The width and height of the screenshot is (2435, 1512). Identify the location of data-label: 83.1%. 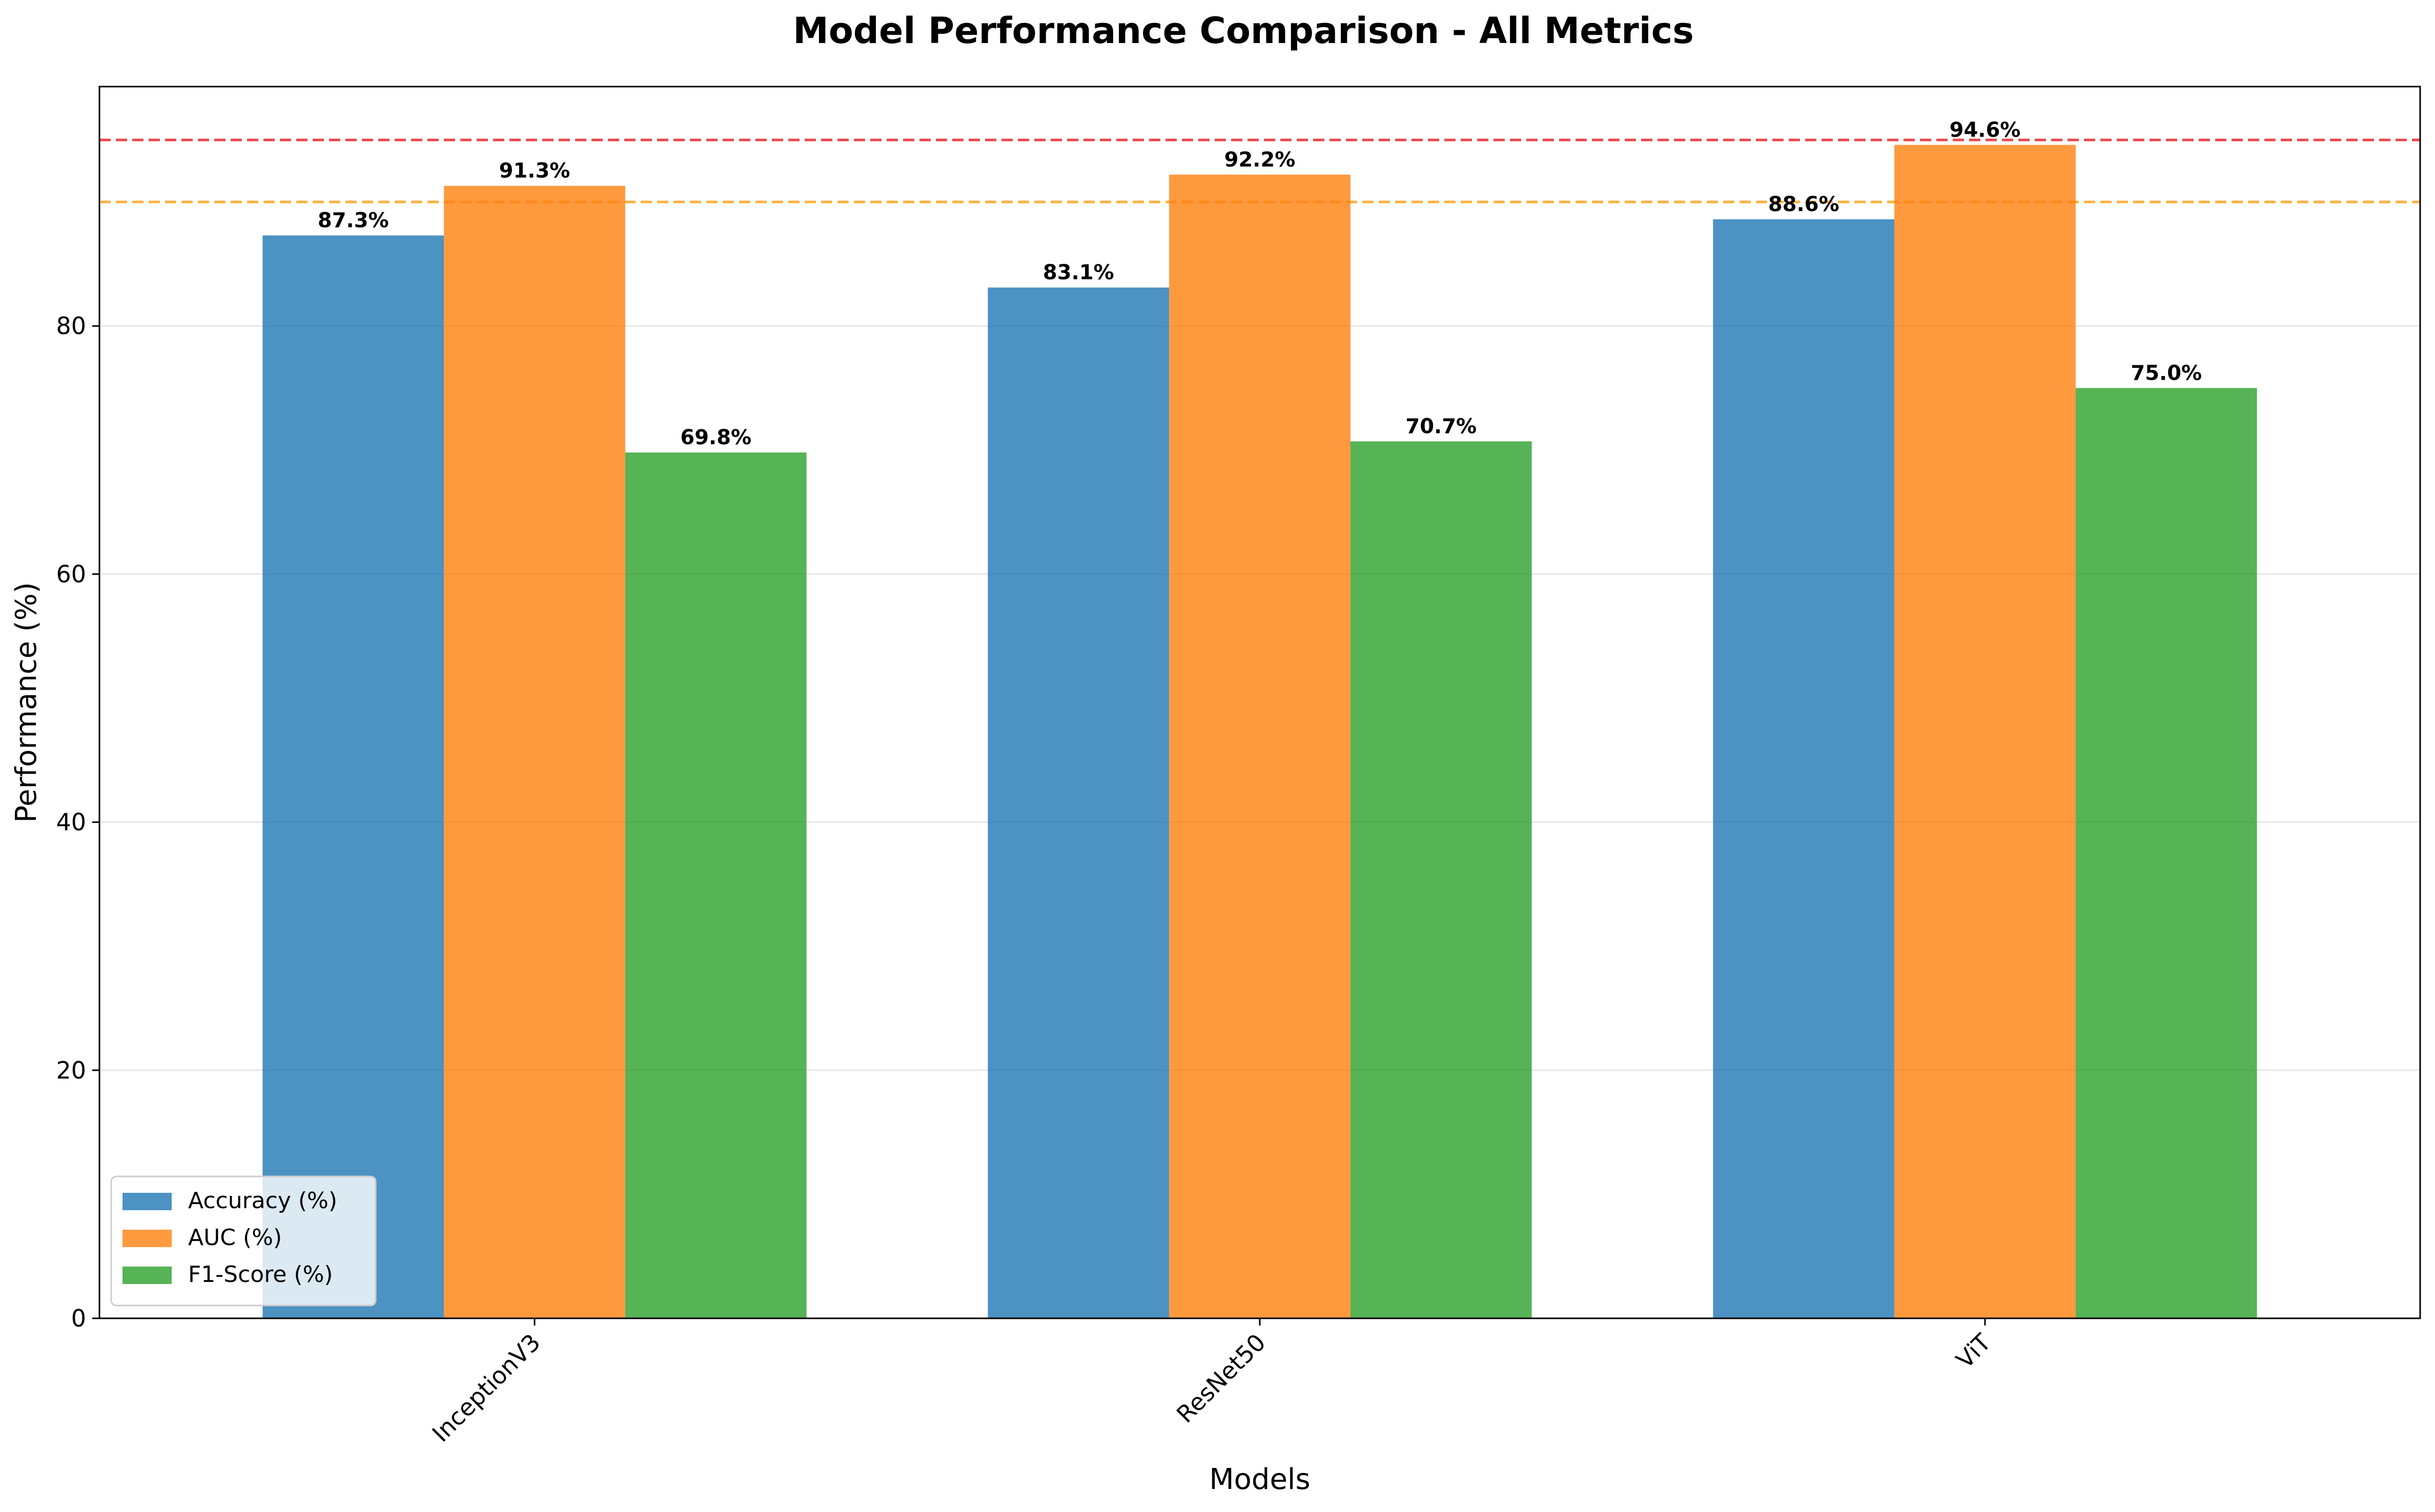
(1078, 272).